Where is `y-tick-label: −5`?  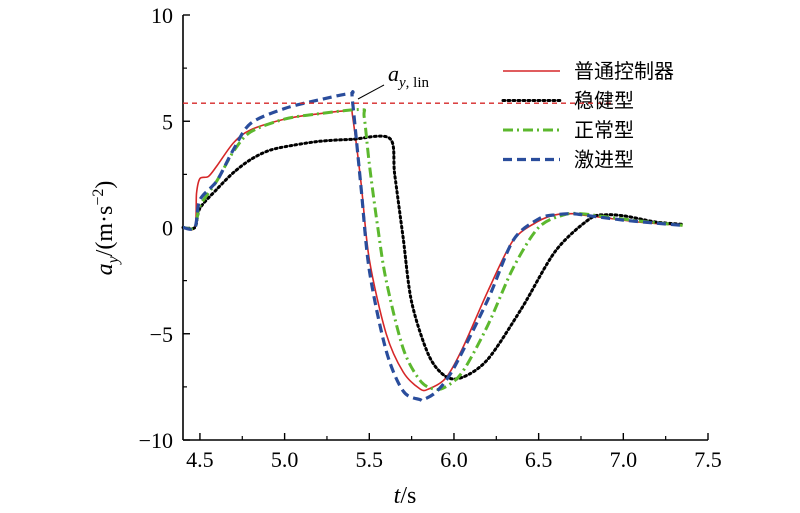
y-tick-label: −5 is located at coordinates (161, 334).